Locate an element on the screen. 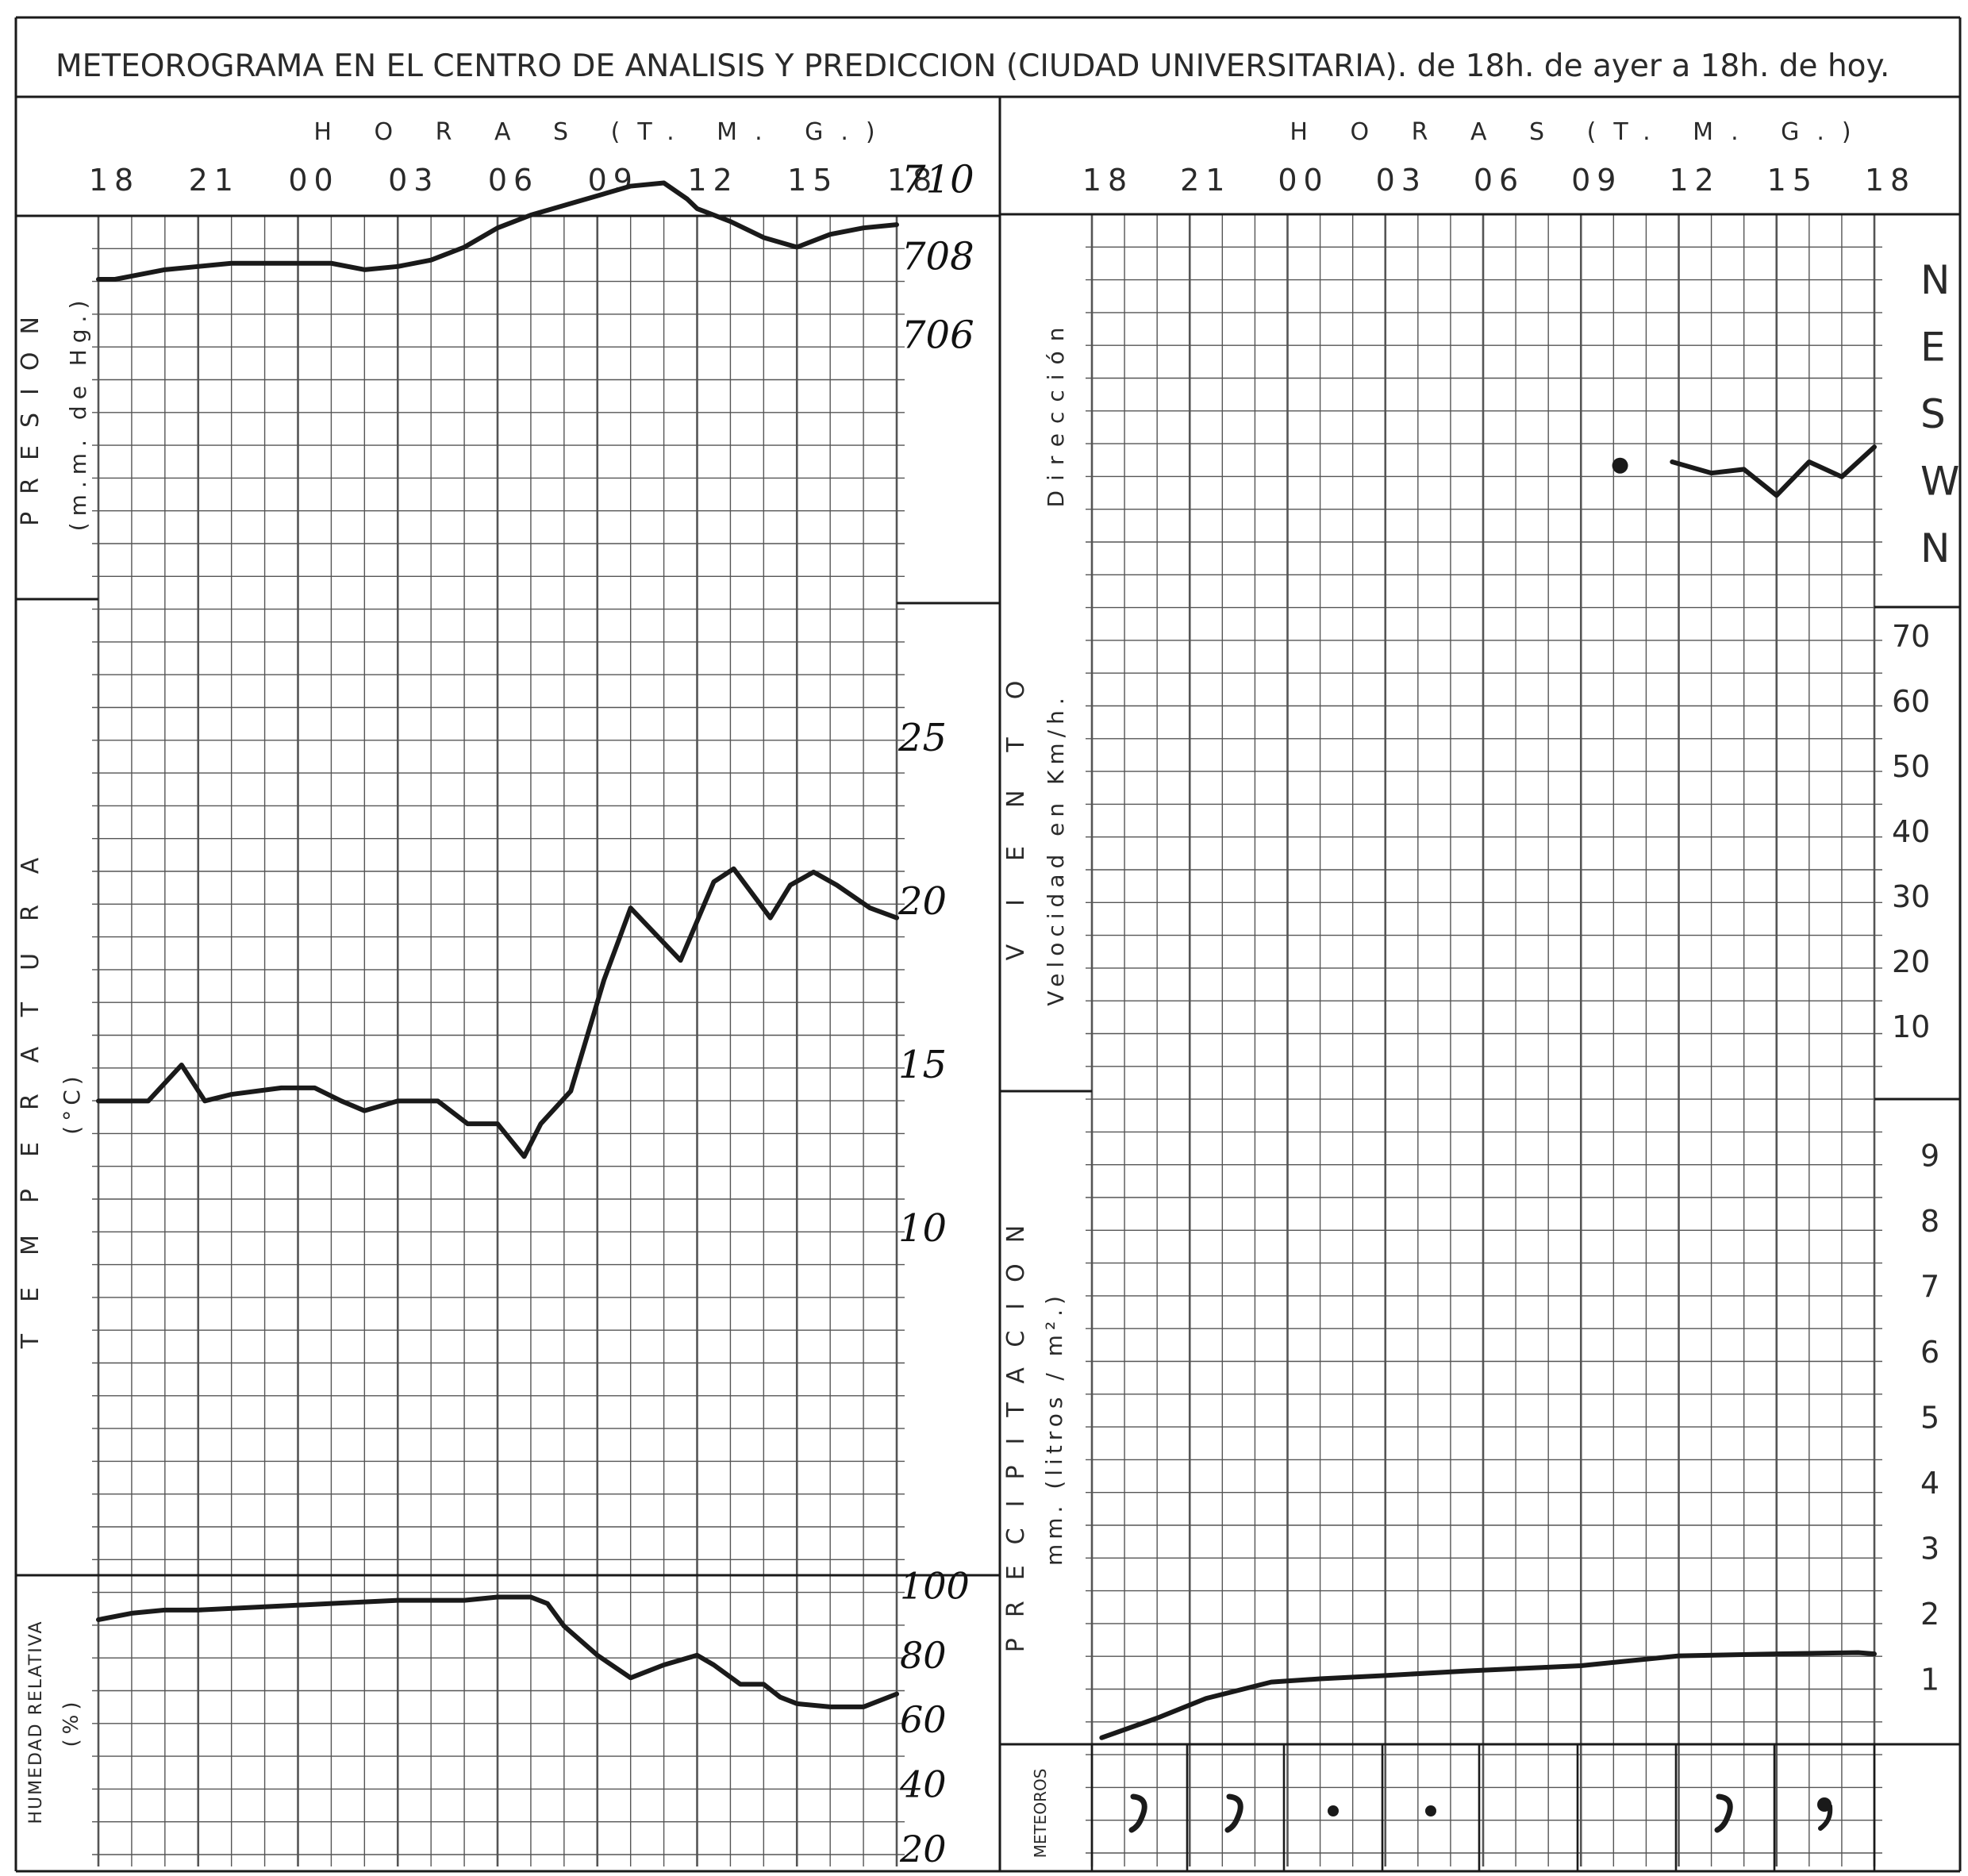 The image size is (1968, 1876). humedad-unit-label: (%) is located at coordinates (72, 1722).